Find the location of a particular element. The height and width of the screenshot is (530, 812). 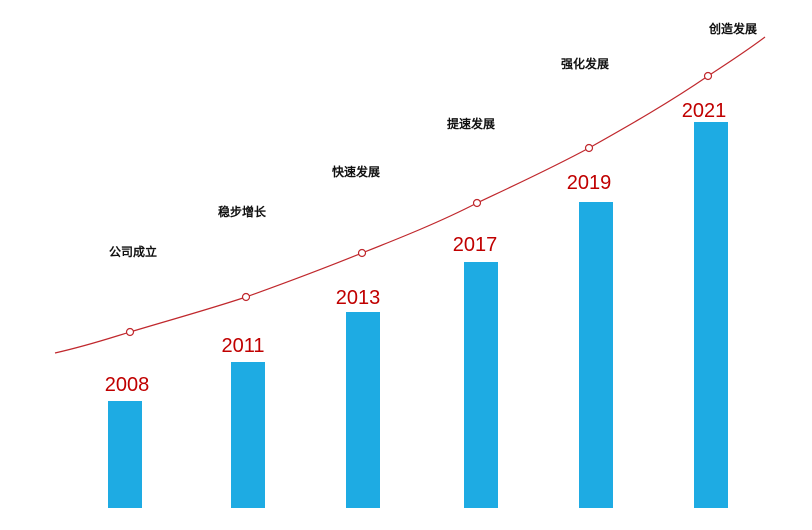

year-label: 2013 is located at coordinates (358, 298).